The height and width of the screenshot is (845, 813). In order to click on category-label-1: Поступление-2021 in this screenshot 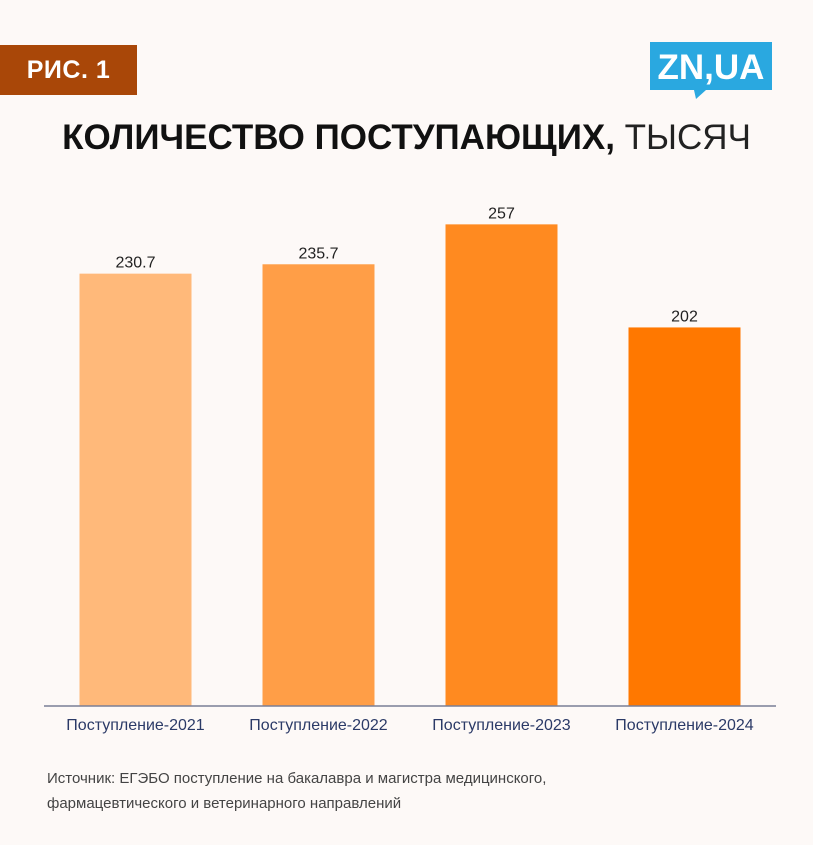, I will do `click(135, 725)`.